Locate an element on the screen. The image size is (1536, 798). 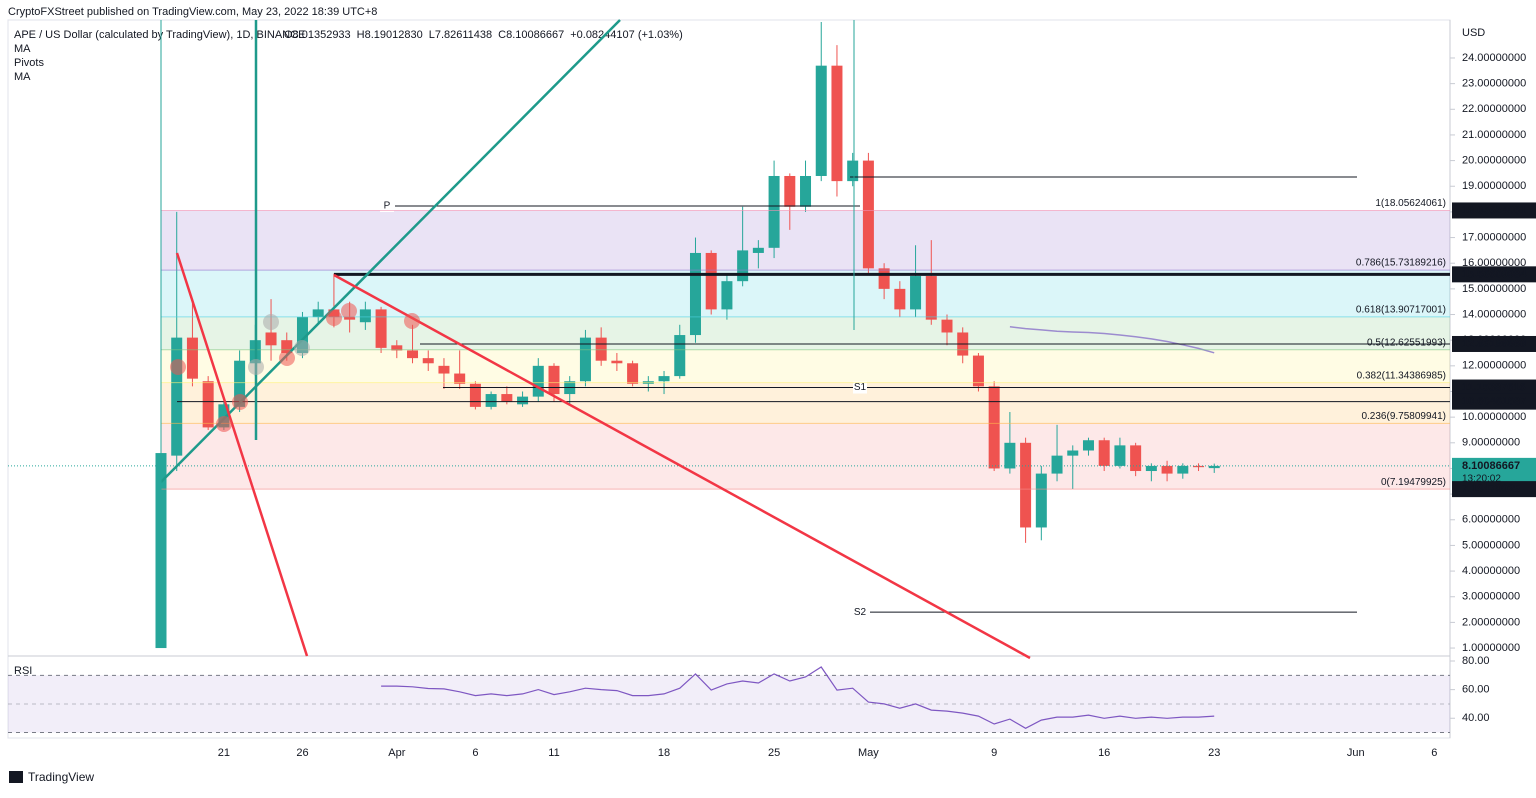
fib-label: 0.5(12.62551993) is located at coordinates (1406, 342).